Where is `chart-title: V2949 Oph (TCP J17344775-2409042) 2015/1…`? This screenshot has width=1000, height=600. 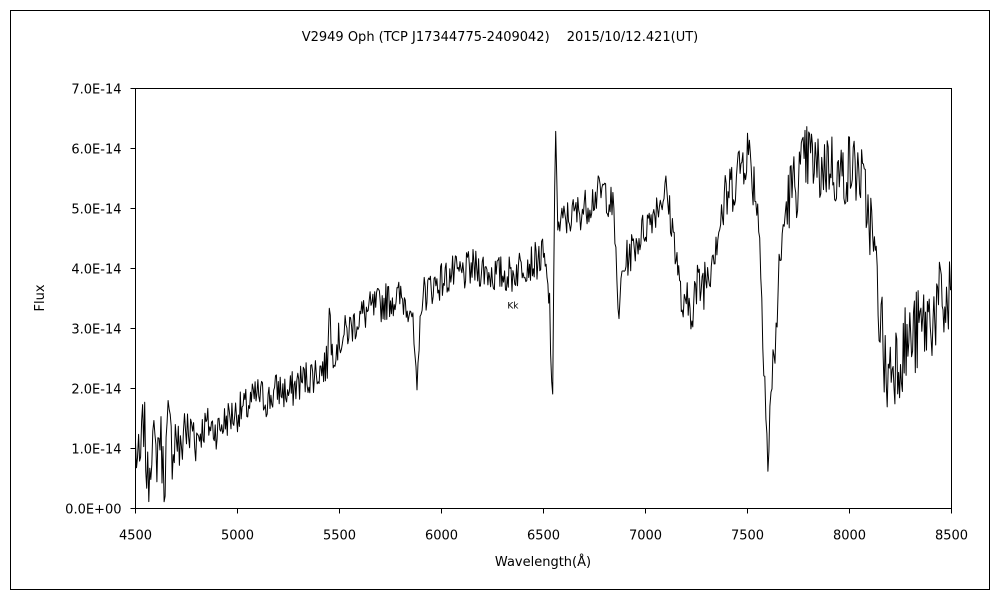
chart-title: V2949 Oph (TCP J17344775-2409042) 2015/1… is located at coordinates (500, 37).